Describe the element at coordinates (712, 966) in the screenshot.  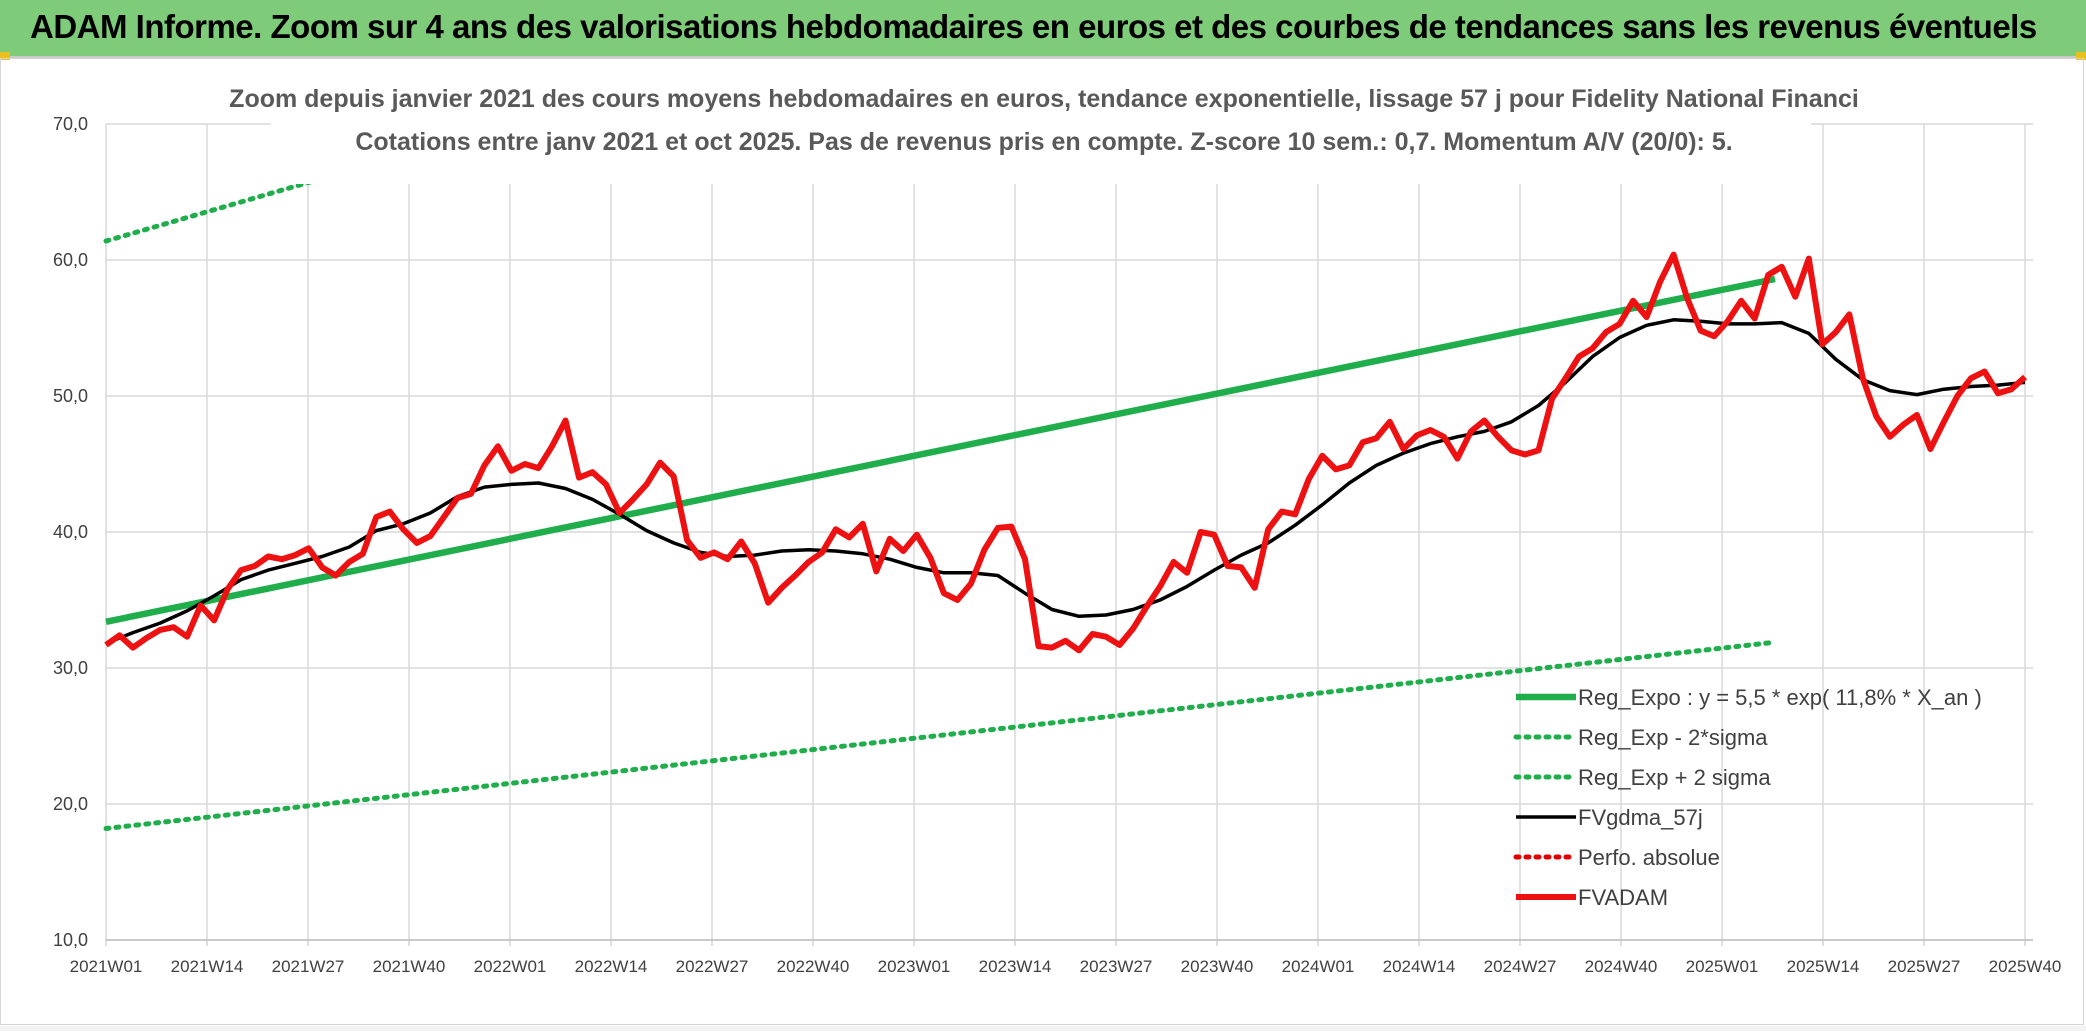
I see `x-tick-label: 2022W27` at that location.